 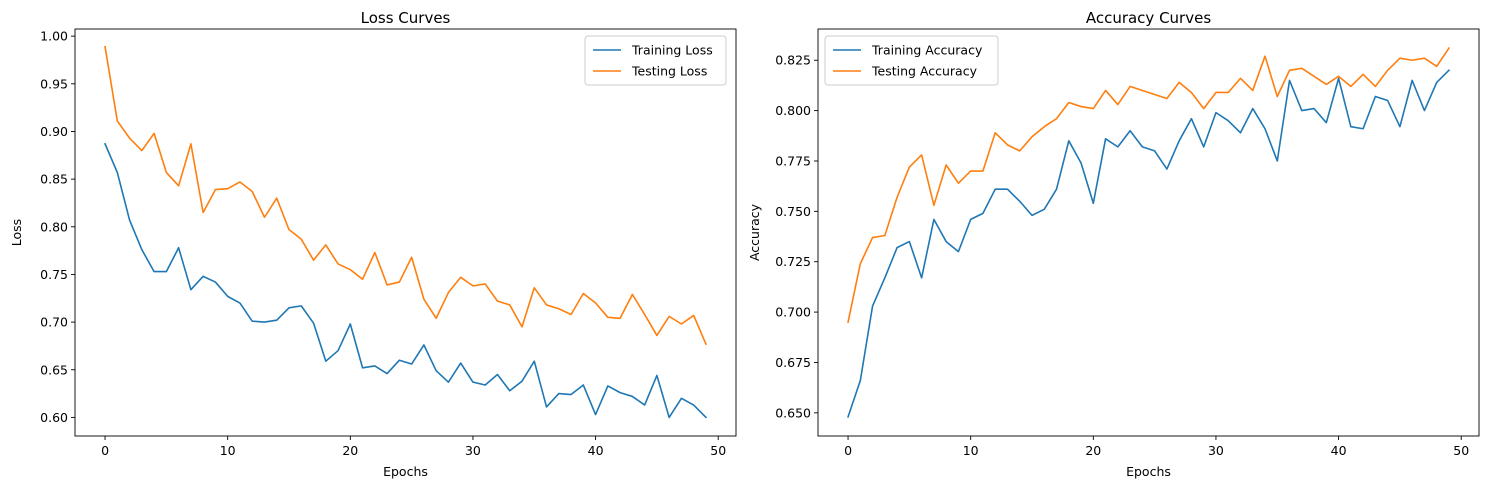 I want to click on accuracy-y-tick-label: 0.775, so click(x=793, y=160).